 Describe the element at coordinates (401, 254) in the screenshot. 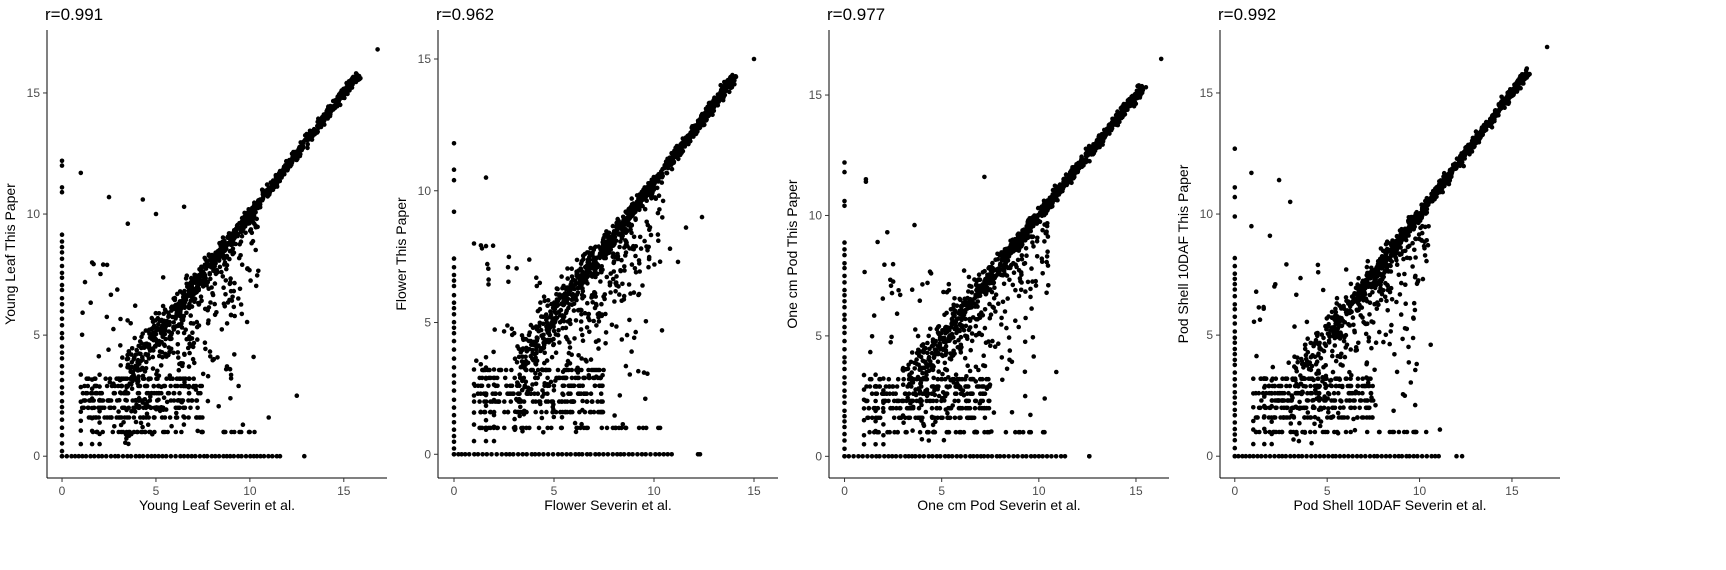

I see `y-axis-title: Flower This Paper` at that location.